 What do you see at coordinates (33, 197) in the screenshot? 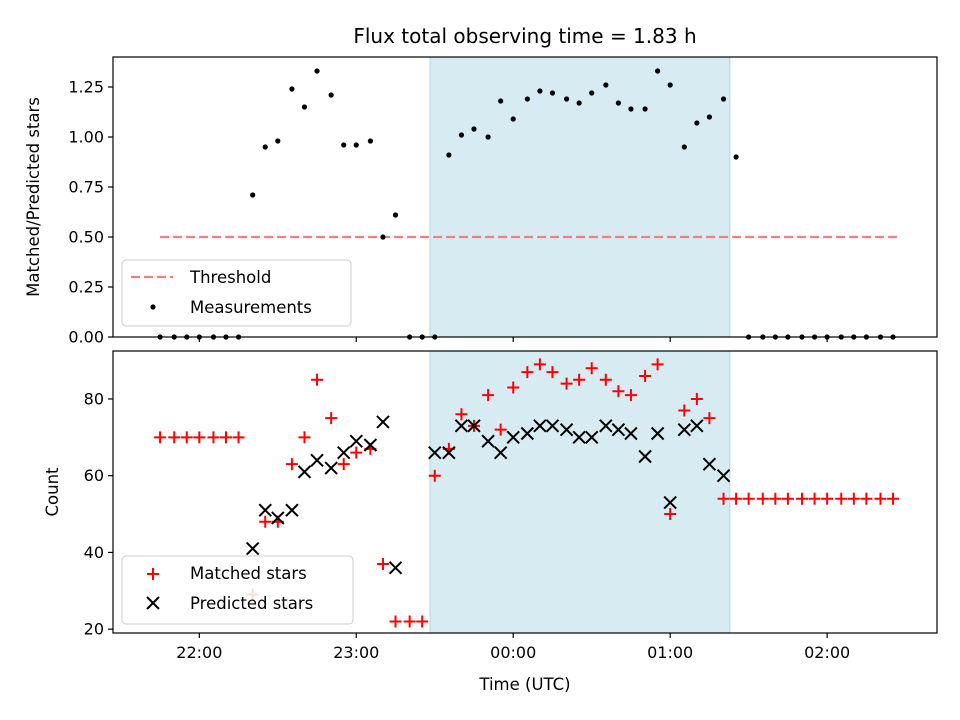
I see `top-y-axis-title: Matched/Predicted stars` at bounding box center [33, 197].